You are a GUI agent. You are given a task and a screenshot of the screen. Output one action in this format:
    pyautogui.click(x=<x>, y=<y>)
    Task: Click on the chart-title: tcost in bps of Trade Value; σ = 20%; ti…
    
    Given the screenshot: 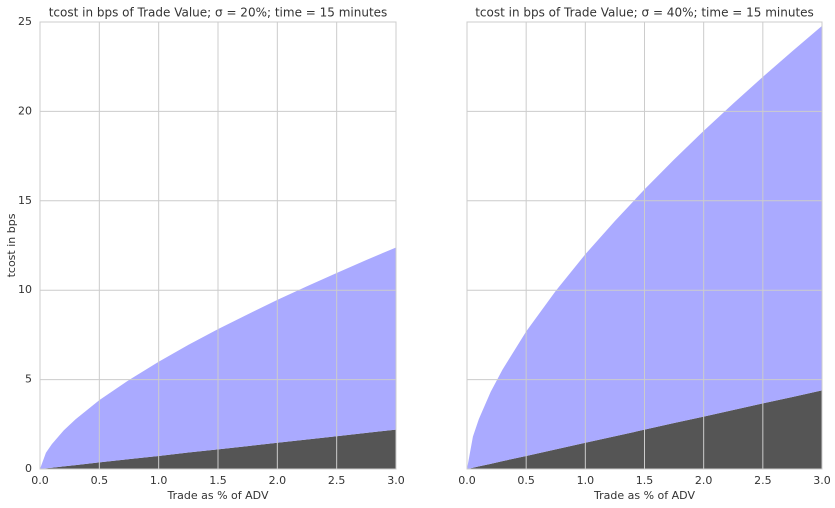 What is the action you would take?
    pyautogui.click(x=218, y=13)
    